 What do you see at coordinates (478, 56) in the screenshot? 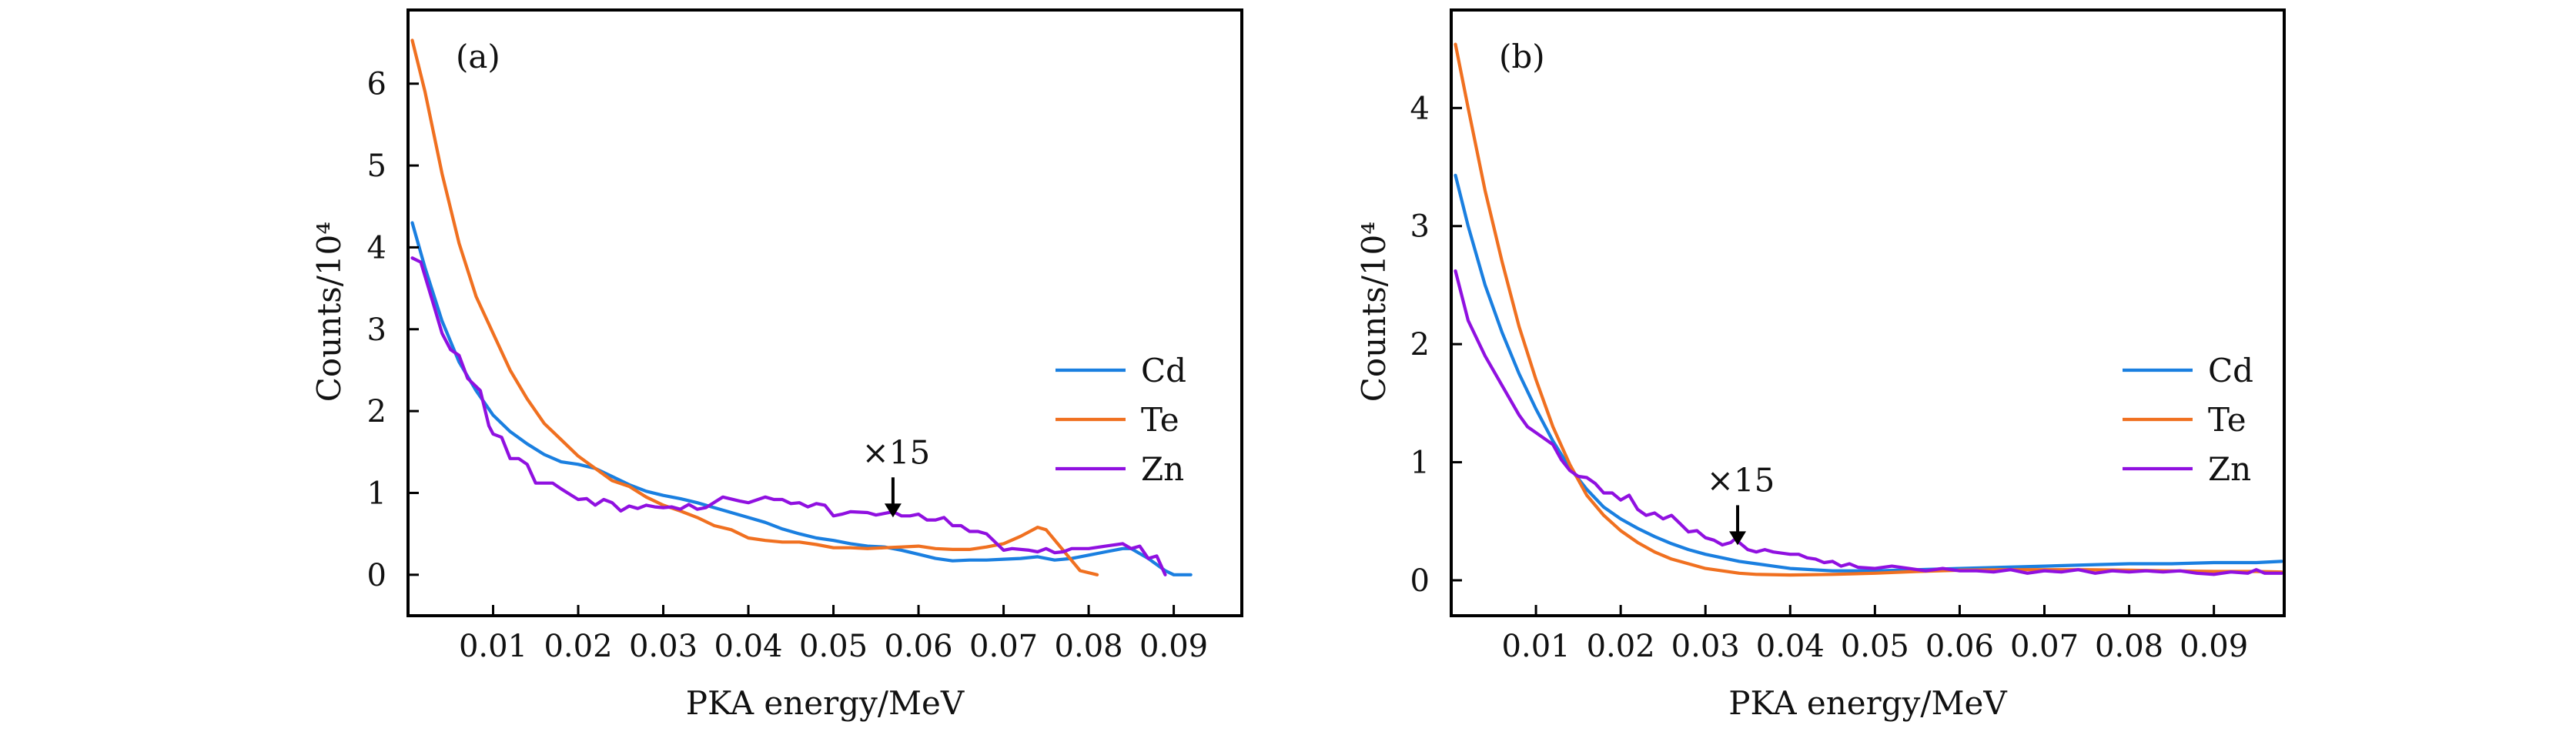
I see `panel-label: (a)` at bounding box center [478, 56].